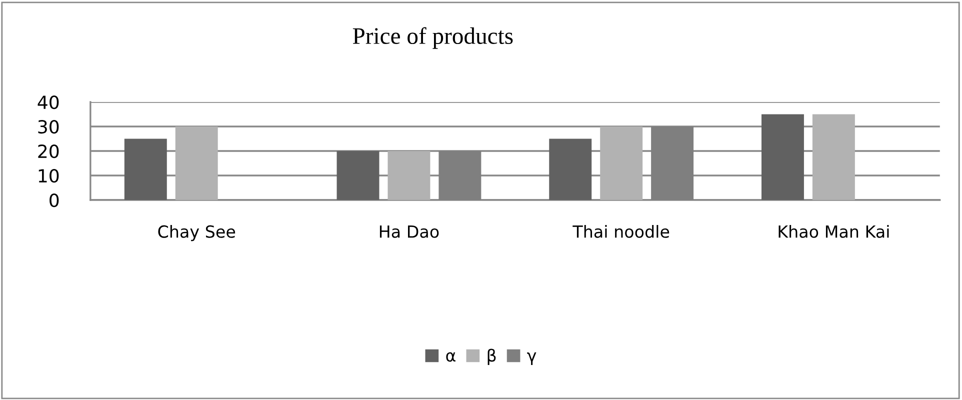 This screenshot has width=962, height=400. Describe the element at coordinates (492, 356) in the screenshot. I see `legend-label: β` at that location.